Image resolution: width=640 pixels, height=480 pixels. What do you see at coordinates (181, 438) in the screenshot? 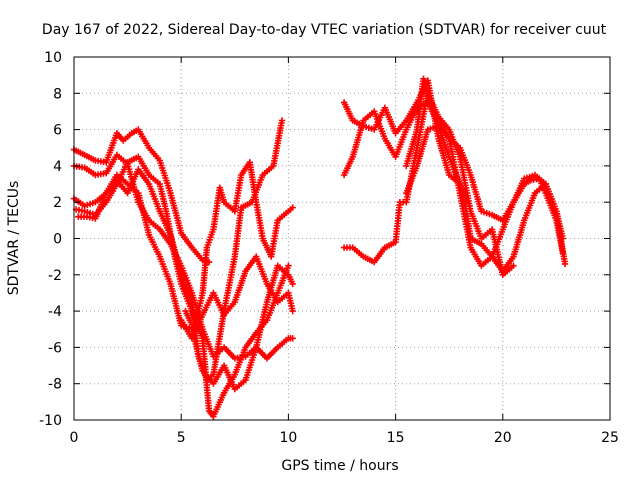
I see `x-tick-label: 5` at bounding box center [181, 438].